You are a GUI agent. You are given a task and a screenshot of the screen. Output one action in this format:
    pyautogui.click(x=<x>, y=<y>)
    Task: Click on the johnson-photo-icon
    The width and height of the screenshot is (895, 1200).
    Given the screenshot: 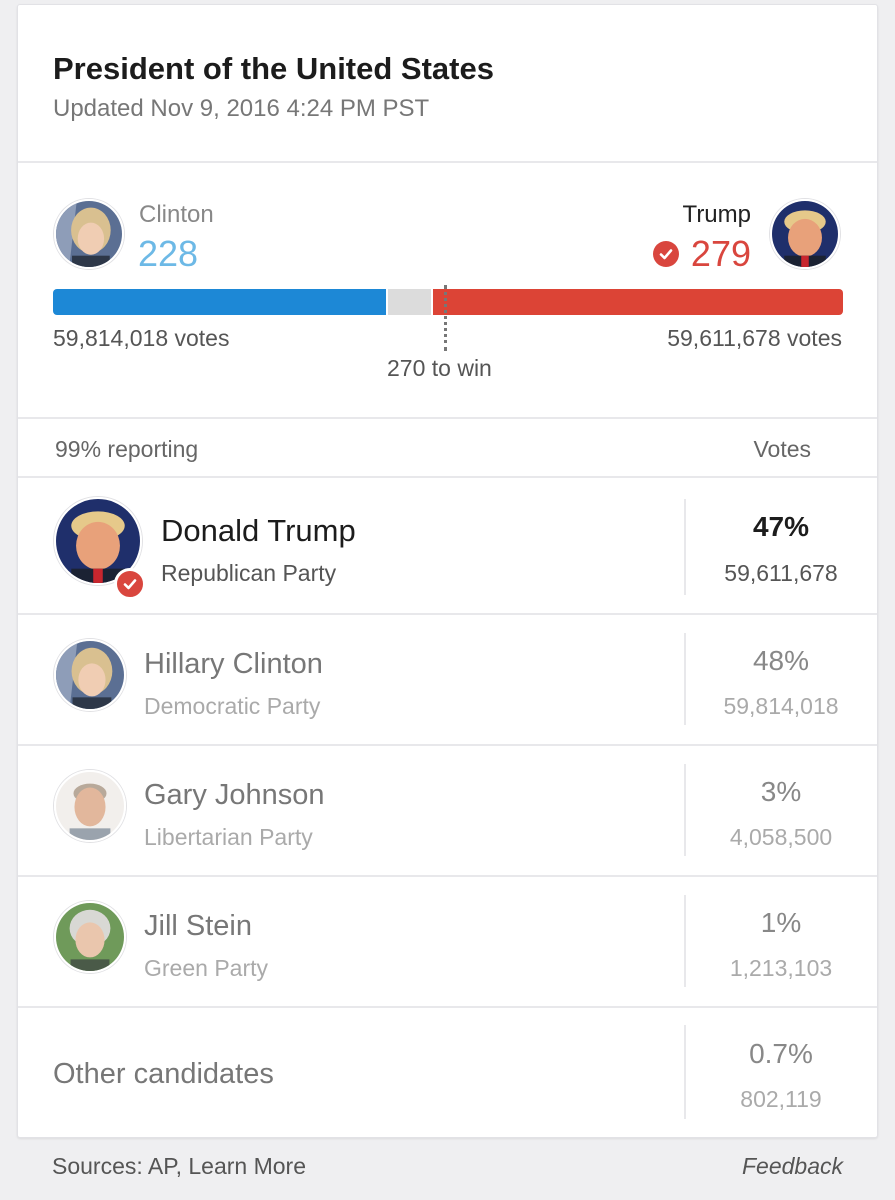 What is the action you would take?
    pyautogui.click(x=90, y=806)
    